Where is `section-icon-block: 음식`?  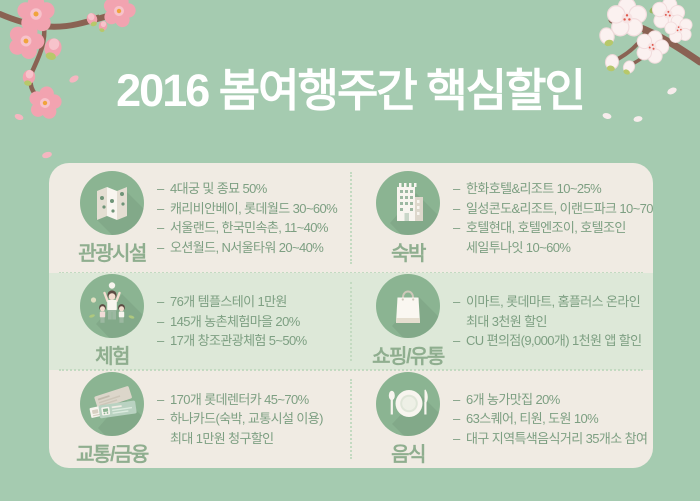 section-icon-block: 음식 is located at coordinates (408, 419).